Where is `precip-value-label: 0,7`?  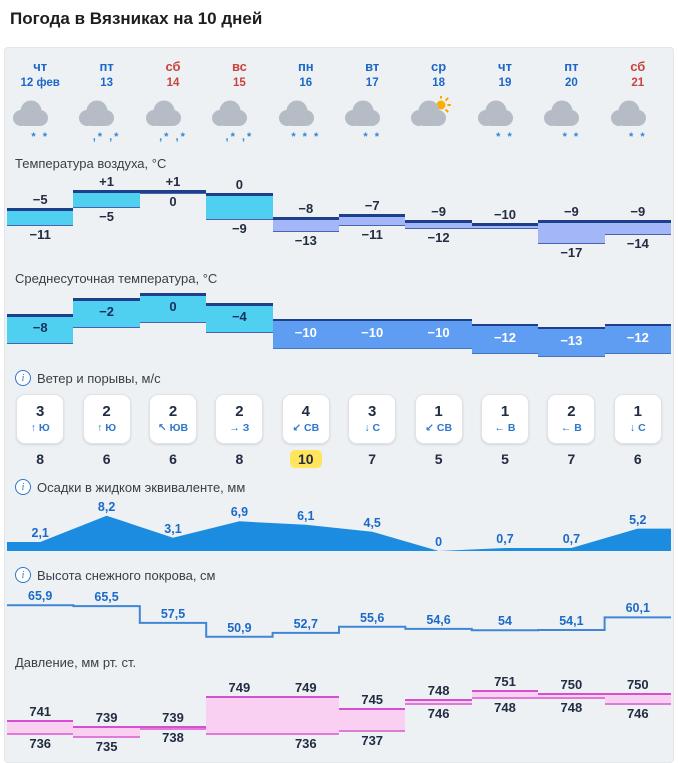
precip-value-label: 0,7 is located at coordinates (571, 538).